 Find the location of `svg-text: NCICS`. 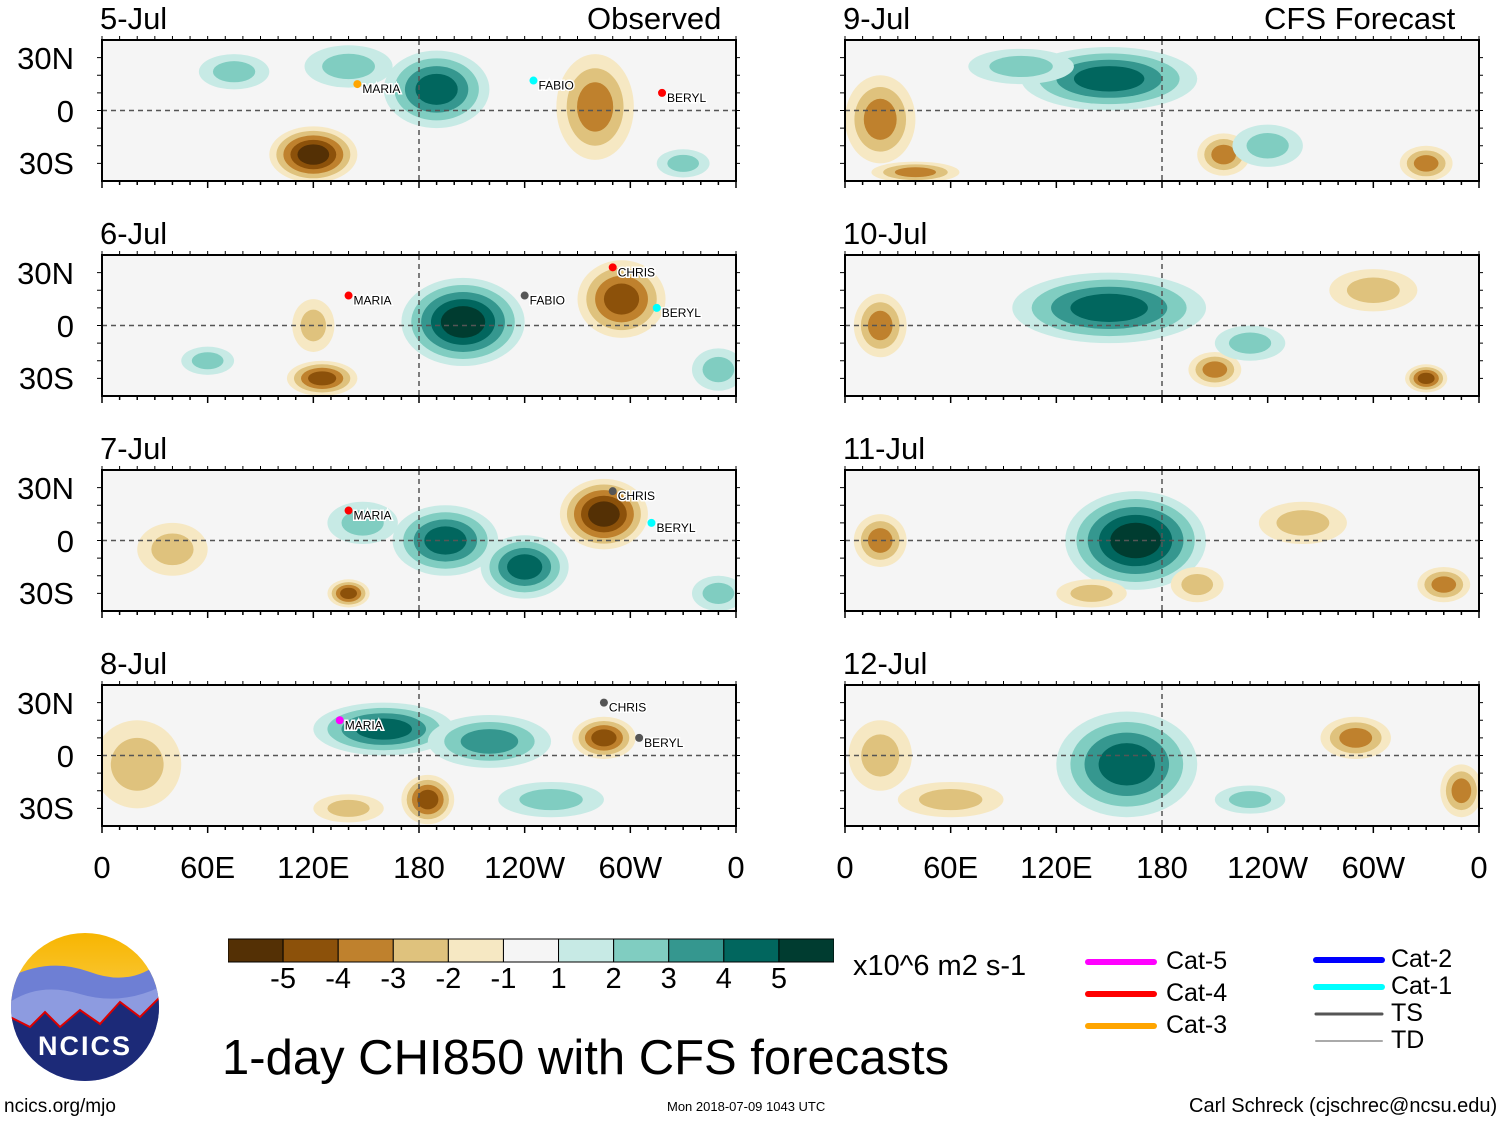

svg-text: NCICS is located at coordinates (85, 1046).